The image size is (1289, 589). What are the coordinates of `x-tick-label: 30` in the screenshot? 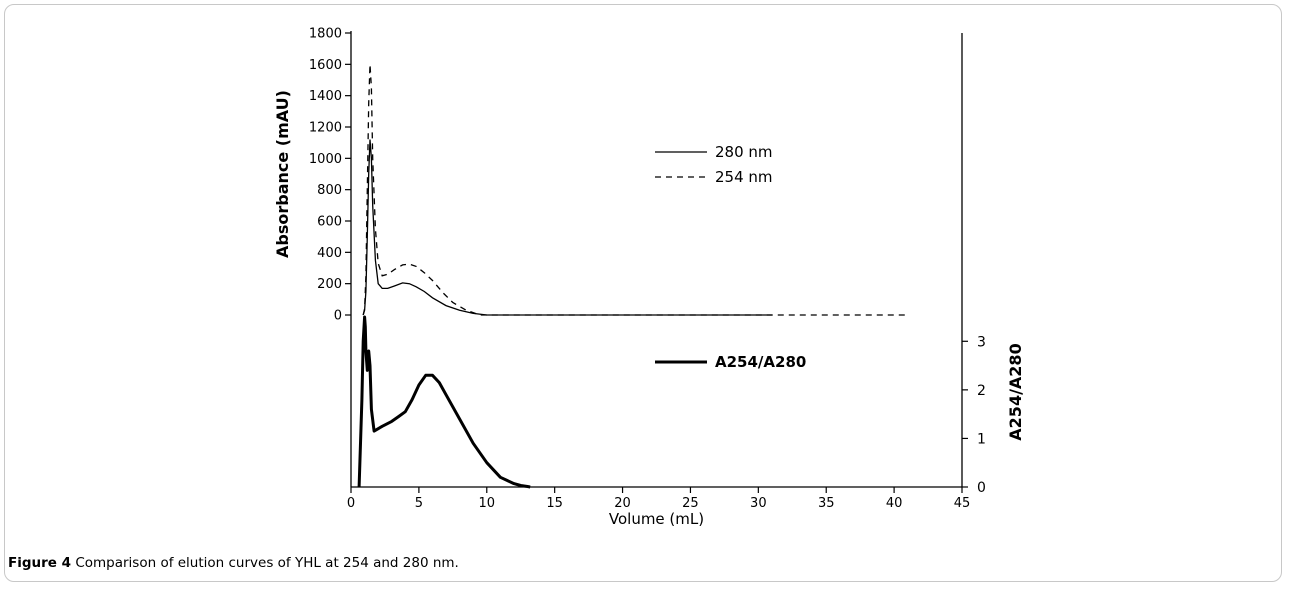 It's located at (758, 503).